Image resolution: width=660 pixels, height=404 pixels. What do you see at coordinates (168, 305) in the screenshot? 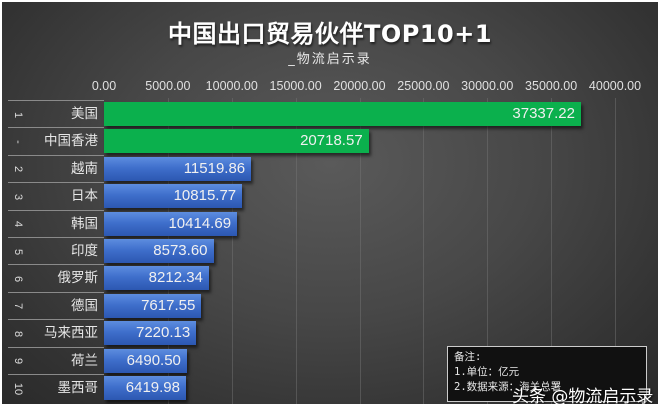
I see `bar-value-label: 7617.55` at bounding box center [168, 305].